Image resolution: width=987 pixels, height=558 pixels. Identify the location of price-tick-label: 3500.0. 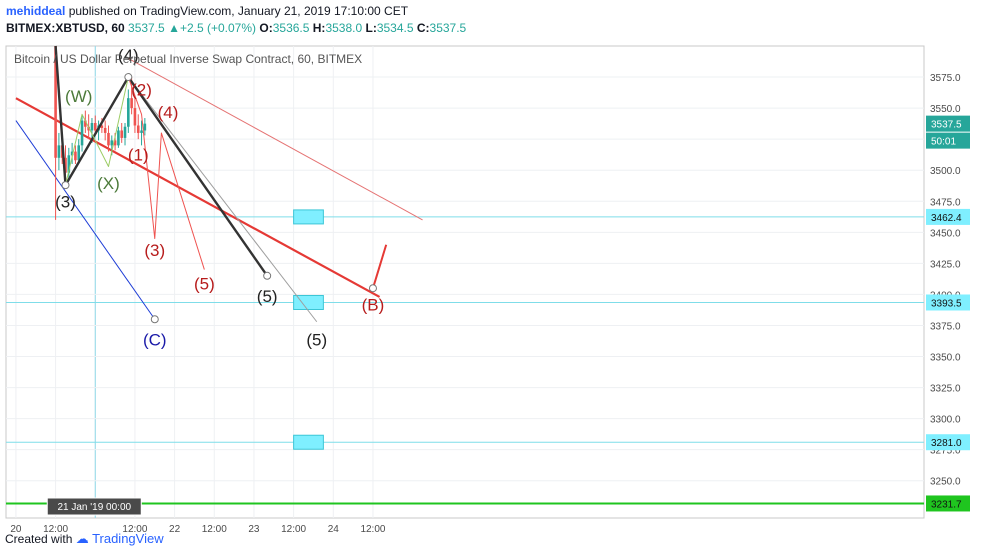
(945, 171).